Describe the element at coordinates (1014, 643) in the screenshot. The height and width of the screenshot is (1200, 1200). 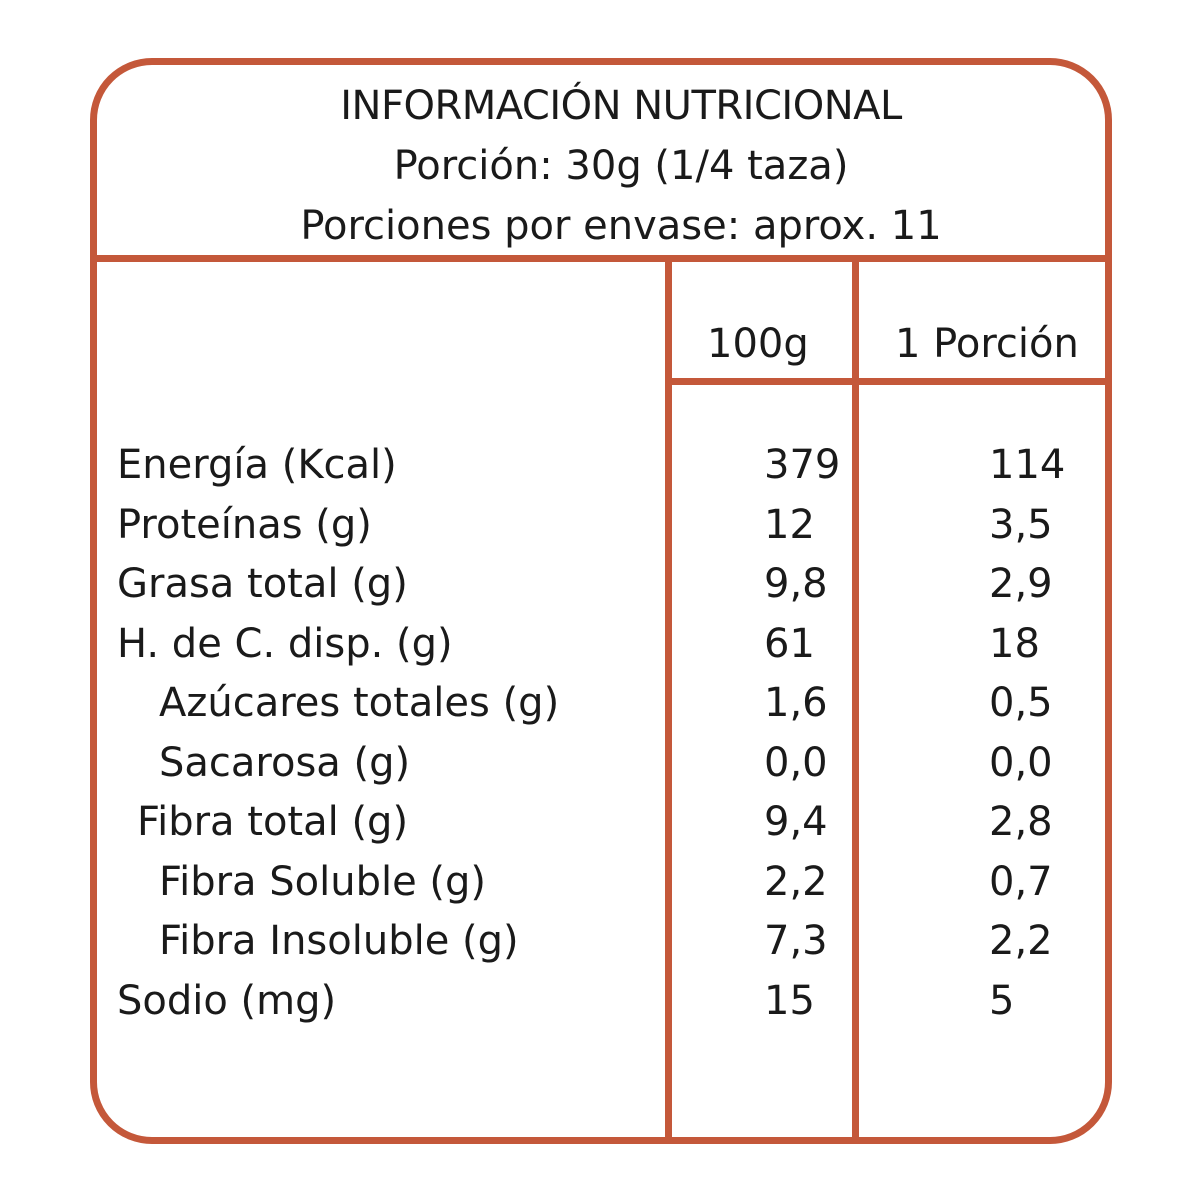
I see `value-per-portion: 18` at that location.